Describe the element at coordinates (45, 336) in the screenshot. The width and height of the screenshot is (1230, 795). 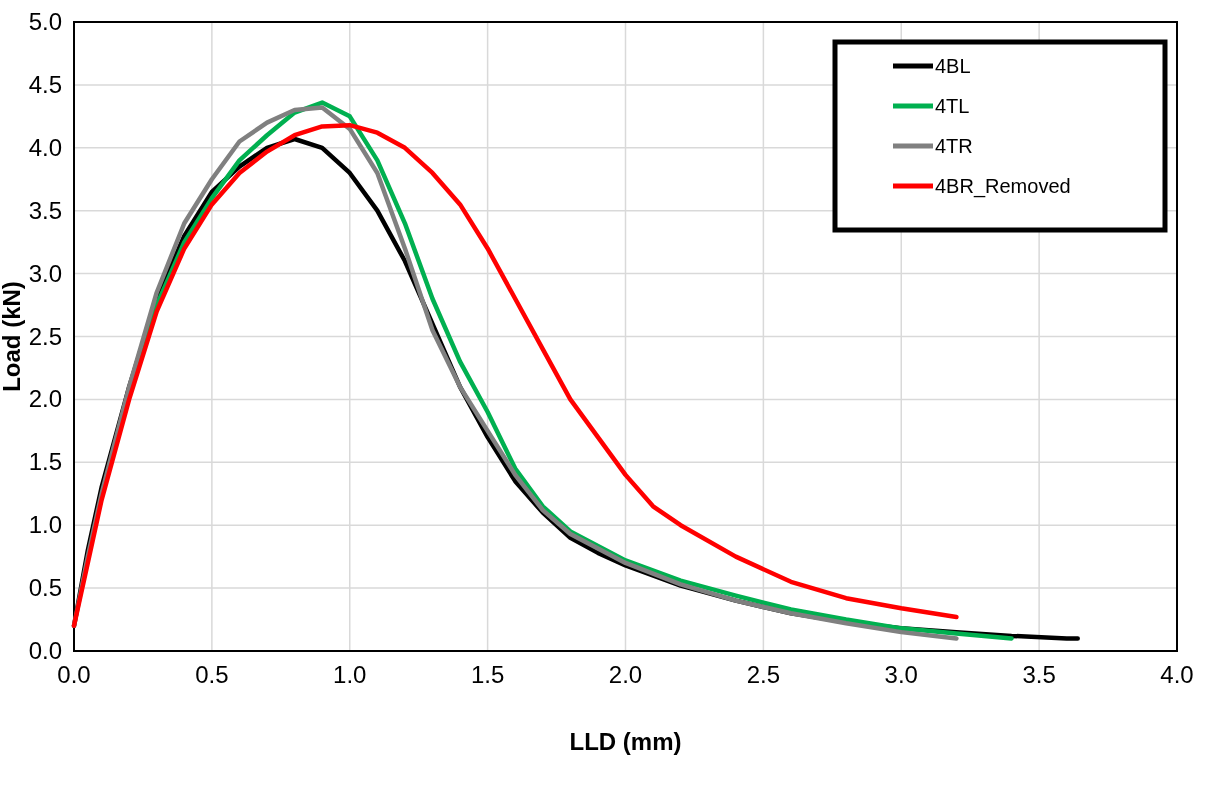
I see `y-tick-label: 2.5` at that location.